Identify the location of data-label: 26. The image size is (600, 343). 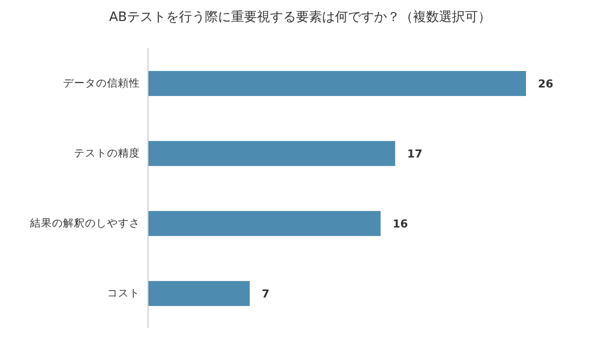
(546, 83).